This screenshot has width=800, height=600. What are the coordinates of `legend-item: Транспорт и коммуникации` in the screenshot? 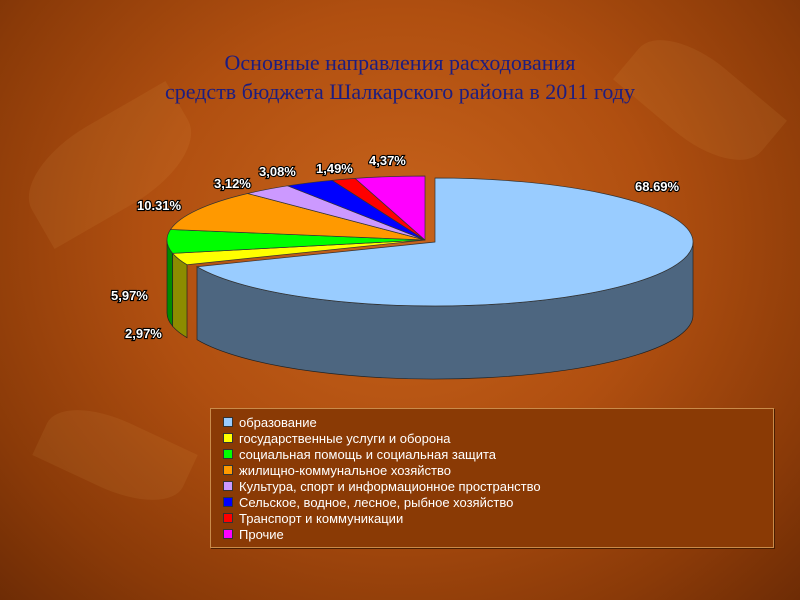 It's located at (498, 519).